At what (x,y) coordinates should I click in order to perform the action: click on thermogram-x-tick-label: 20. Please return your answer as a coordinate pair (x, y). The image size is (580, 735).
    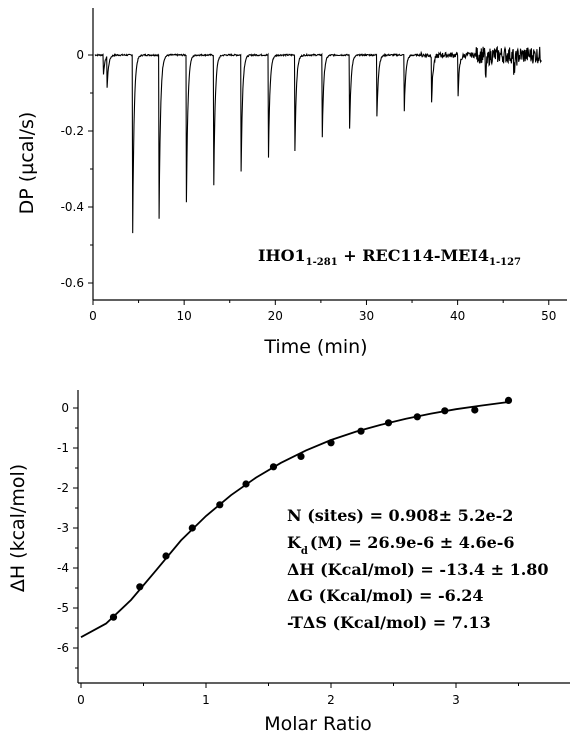
    Looking at the image, I should click on (275, 316).